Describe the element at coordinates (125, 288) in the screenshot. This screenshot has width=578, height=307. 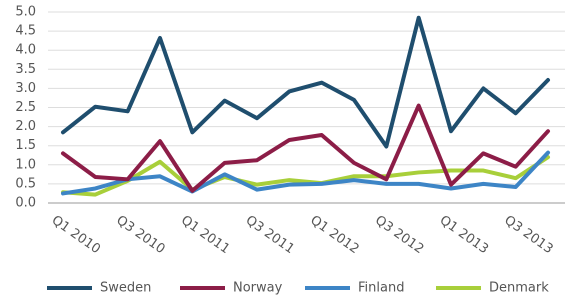
I see `legend-label: Sweden` at that location.